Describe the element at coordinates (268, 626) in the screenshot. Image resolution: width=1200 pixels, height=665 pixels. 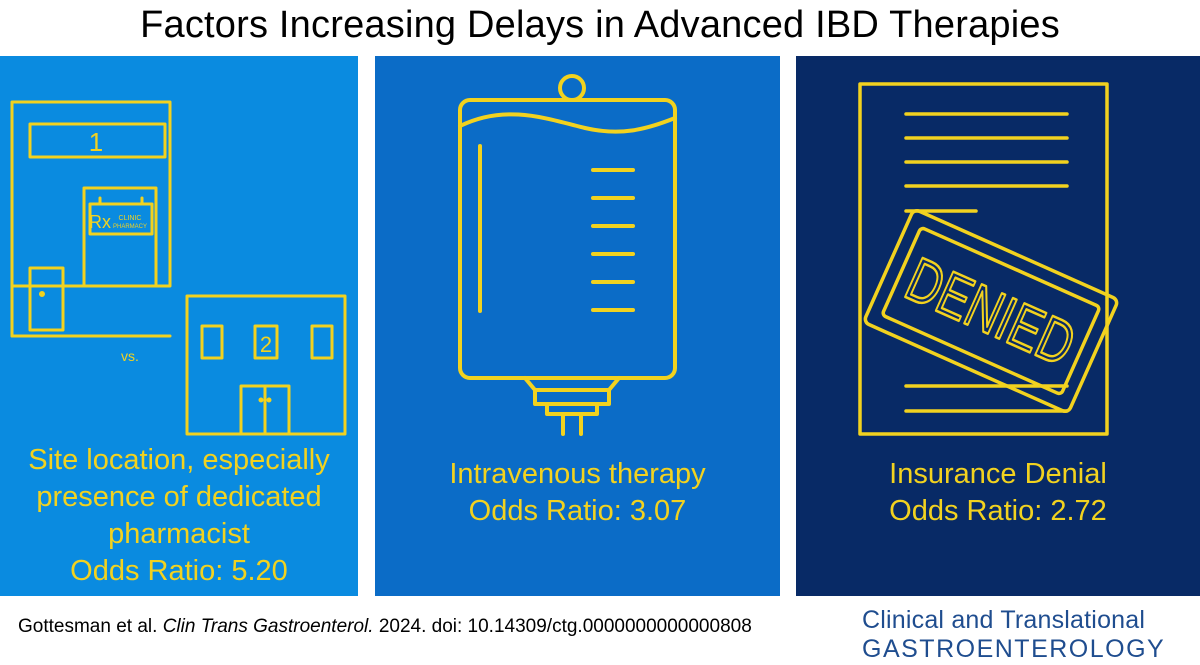
I see `citation-journal: Clin Trans Gastroenterol.` at that location.